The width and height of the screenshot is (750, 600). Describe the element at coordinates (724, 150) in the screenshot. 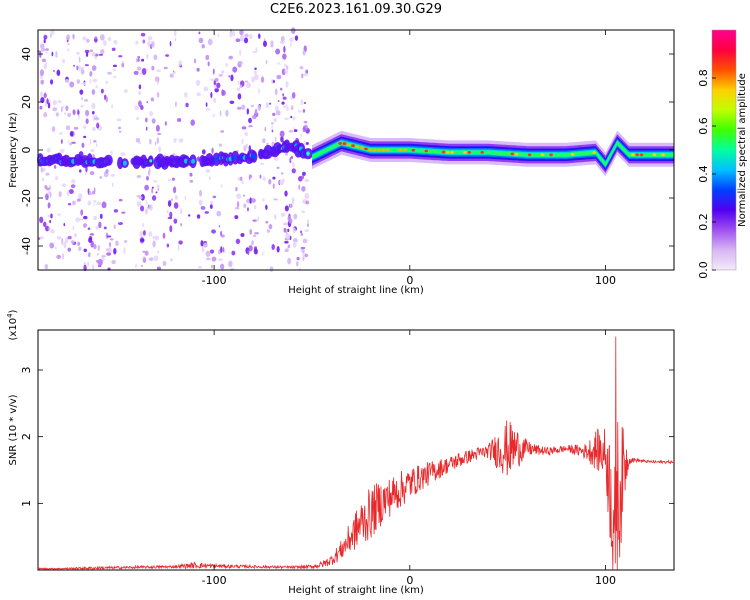

I see `colorbar-frame` at that location.